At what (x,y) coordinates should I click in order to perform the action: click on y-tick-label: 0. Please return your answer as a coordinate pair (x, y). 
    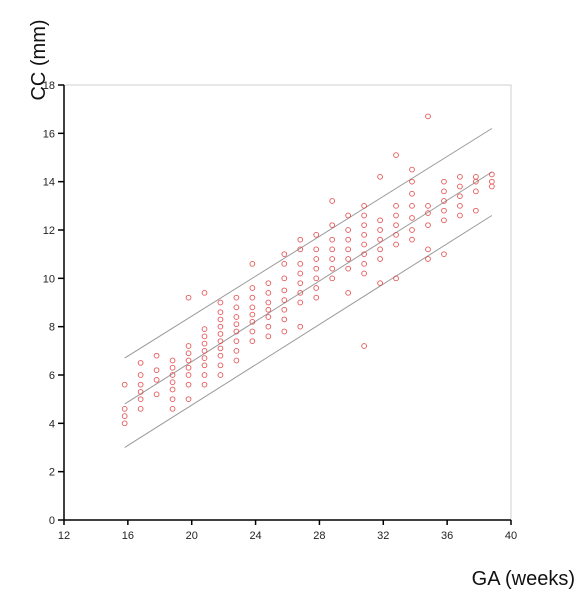
    Looking at the image, I should click on (52, 521).